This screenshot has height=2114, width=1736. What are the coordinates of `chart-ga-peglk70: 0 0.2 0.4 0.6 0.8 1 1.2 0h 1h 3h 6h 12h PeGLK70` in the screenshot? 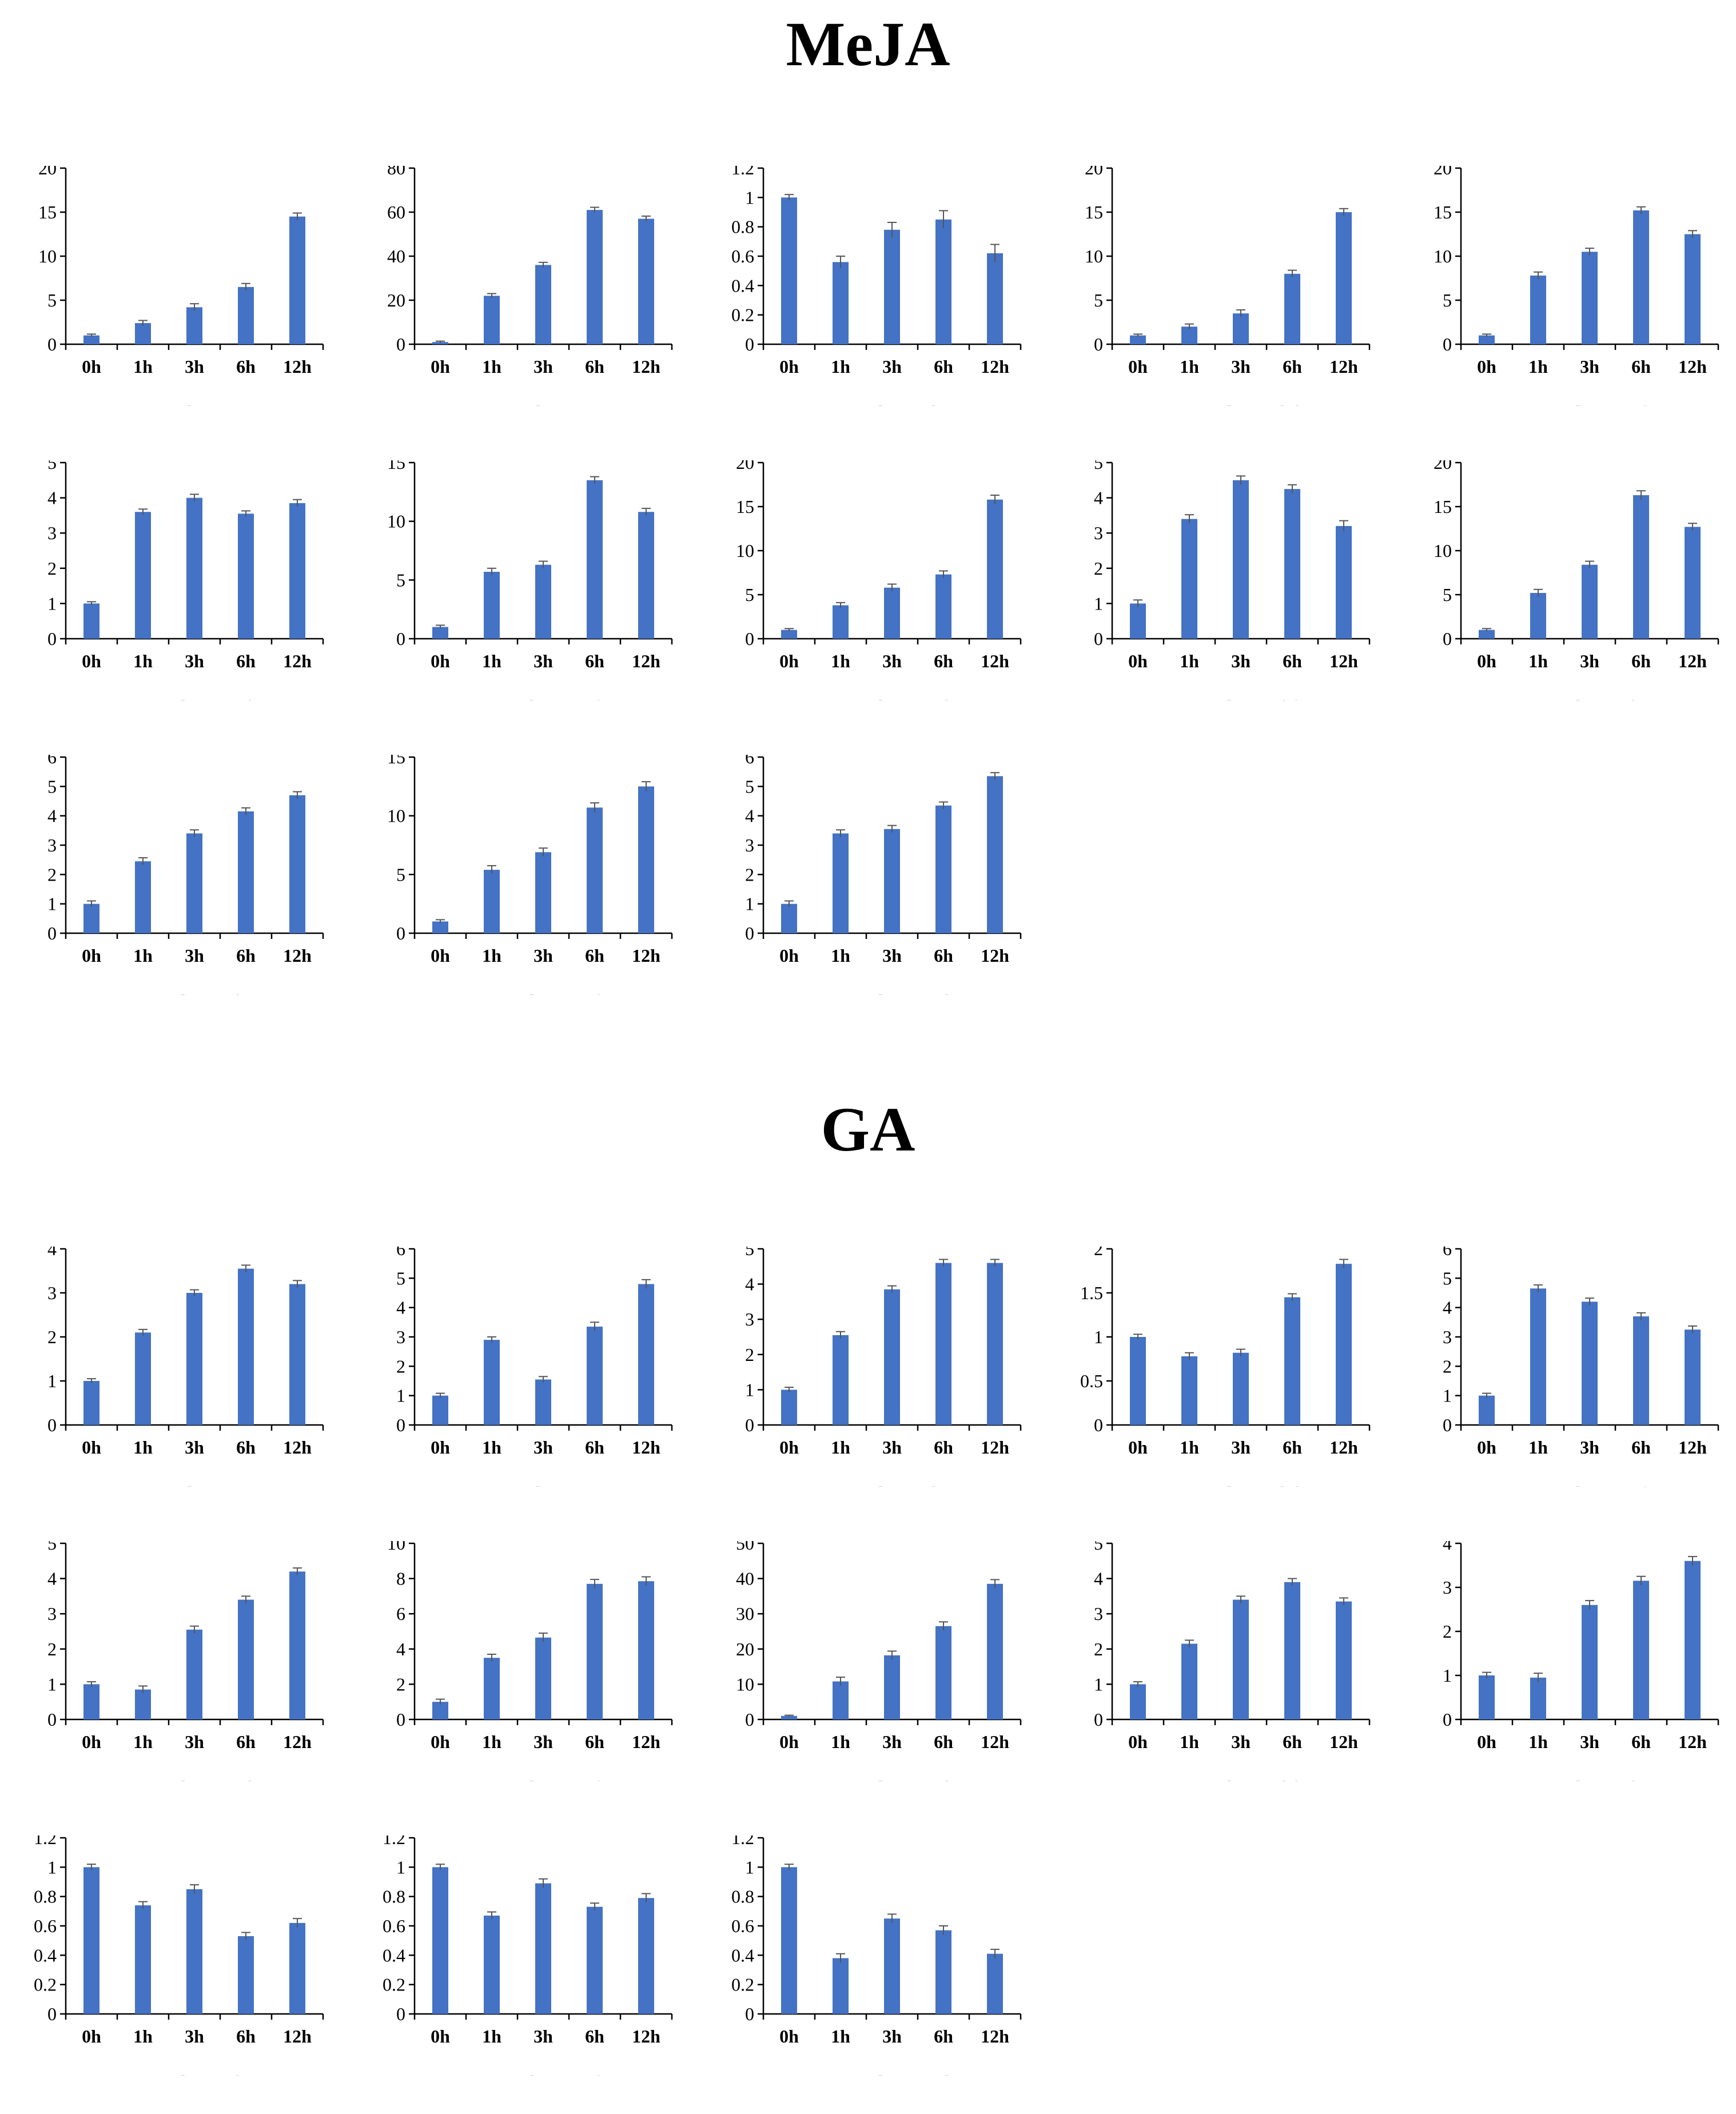 It's located at (528, 1956).